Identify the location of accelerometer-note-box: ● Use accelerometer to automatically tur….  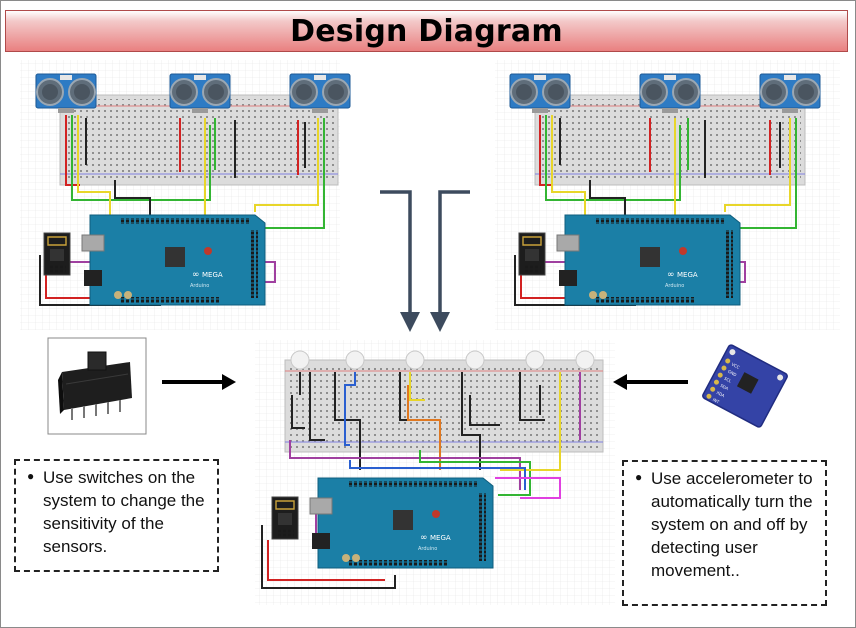
(724, 533).